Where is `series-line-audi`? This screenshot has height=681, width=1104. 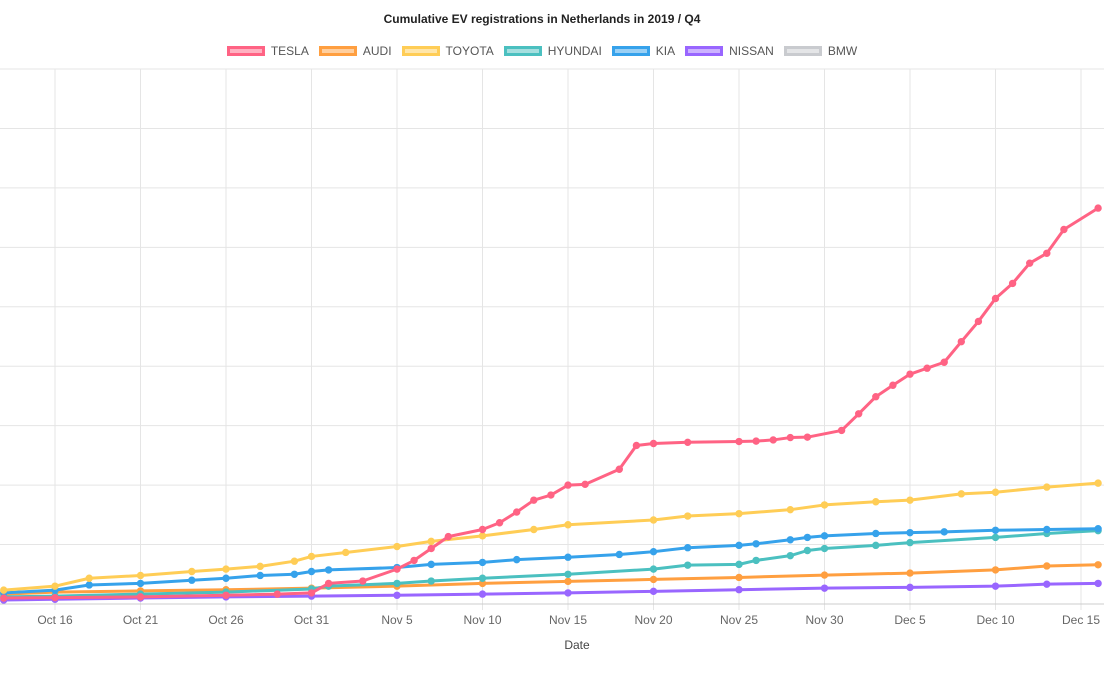 series-line-audi is located at coordinates (551, 579).